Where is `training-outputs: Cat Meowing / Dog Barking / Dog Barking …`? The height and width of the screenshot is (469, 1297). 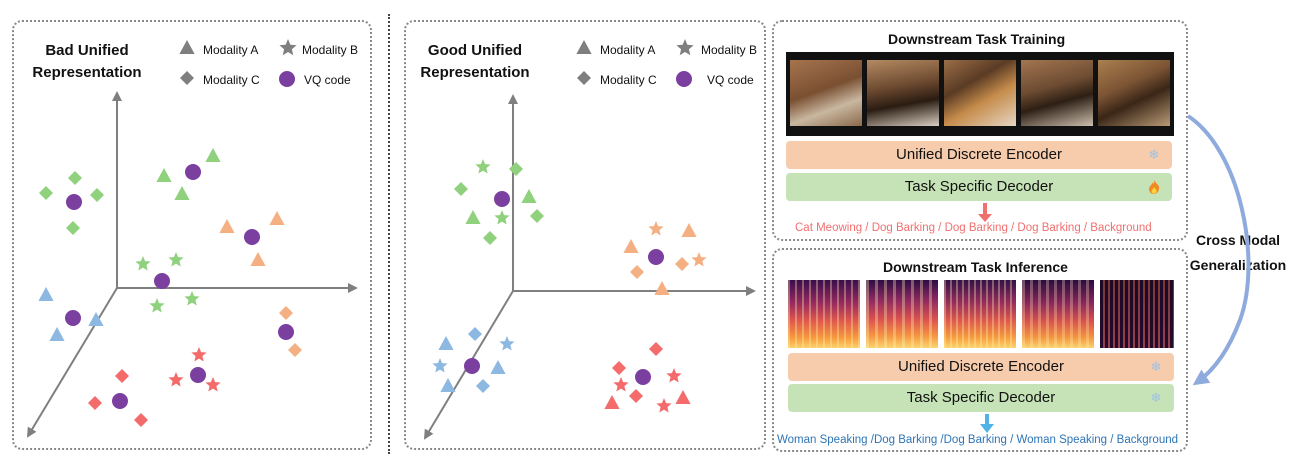
training-outputs: Cat Meowing / Dog Barking / Dog Barking … is located at coordinates (973, 228).